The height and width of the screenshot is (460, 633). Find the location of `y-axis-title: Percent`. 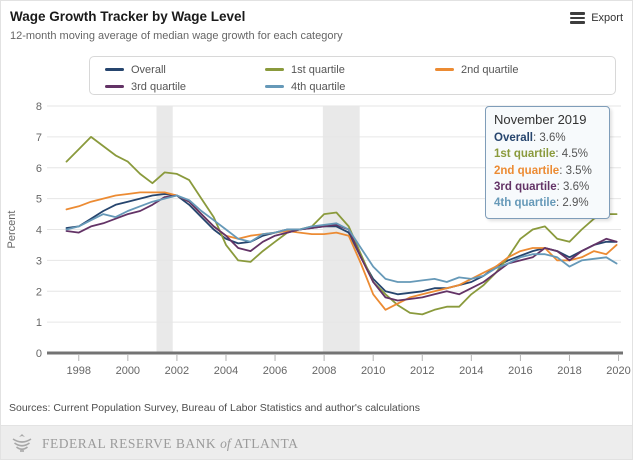

y-axis-title: Percent is located at coordinates (12, 230).